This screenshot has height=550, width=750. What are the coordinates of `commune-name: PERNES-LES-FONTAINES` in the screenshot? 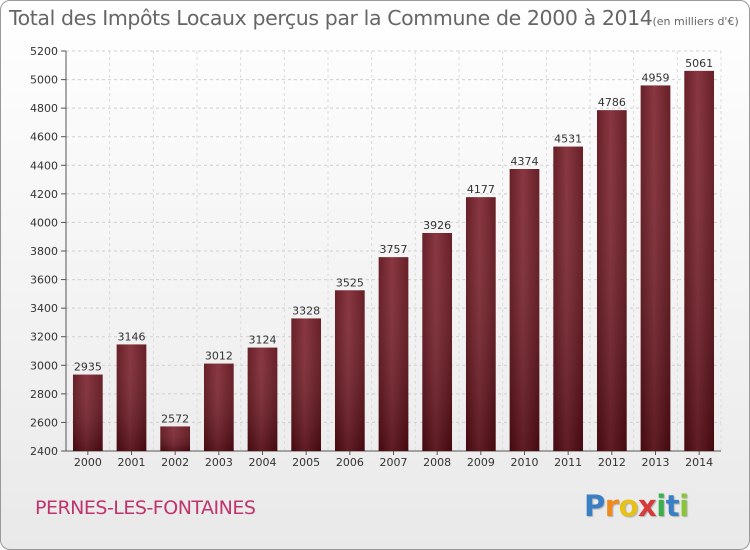 It's located at (145, 508).